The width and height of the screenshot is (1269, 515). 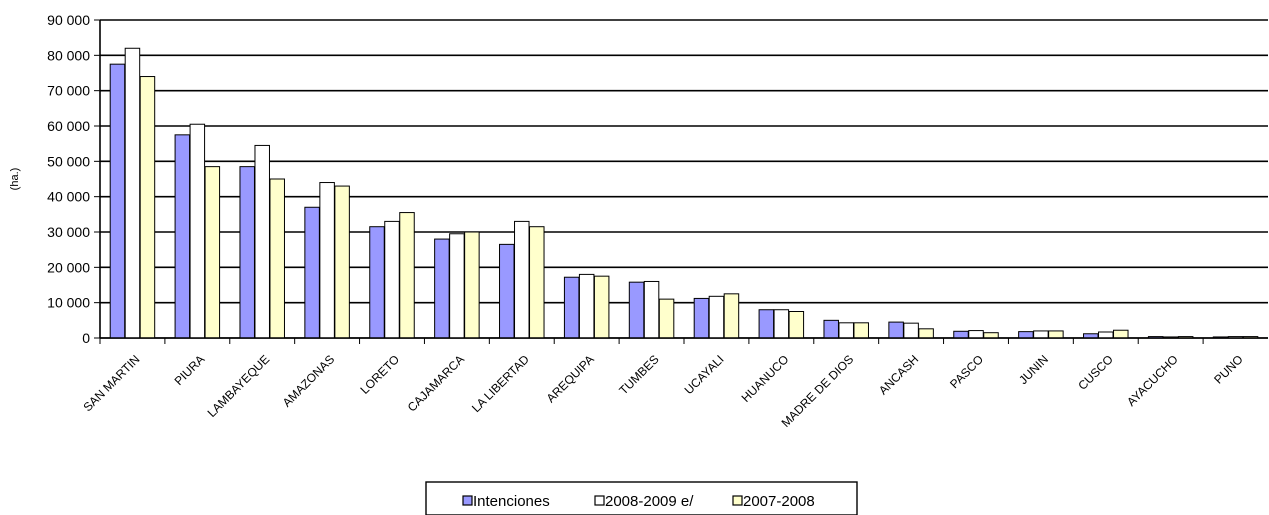 I want to click on y-axis-label: (ha.), so click(x=15, y=179).